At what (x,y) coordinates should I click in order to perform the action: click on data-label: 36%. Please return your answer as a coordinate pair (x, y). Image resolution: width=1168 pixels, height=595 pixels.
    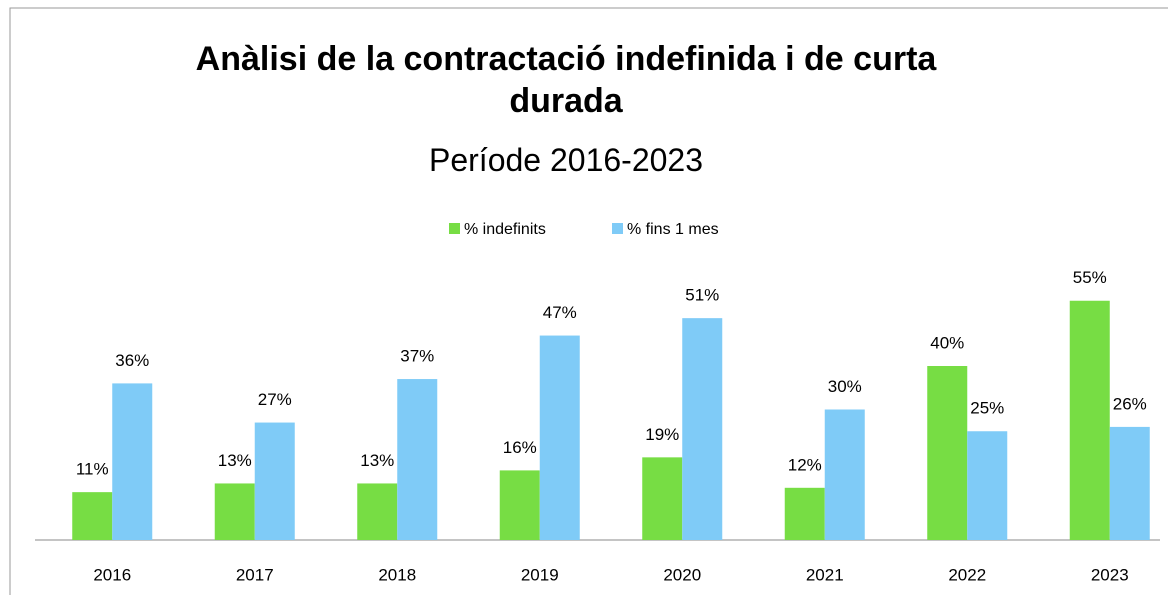
    Looking at the image, I should click on (132, 360).